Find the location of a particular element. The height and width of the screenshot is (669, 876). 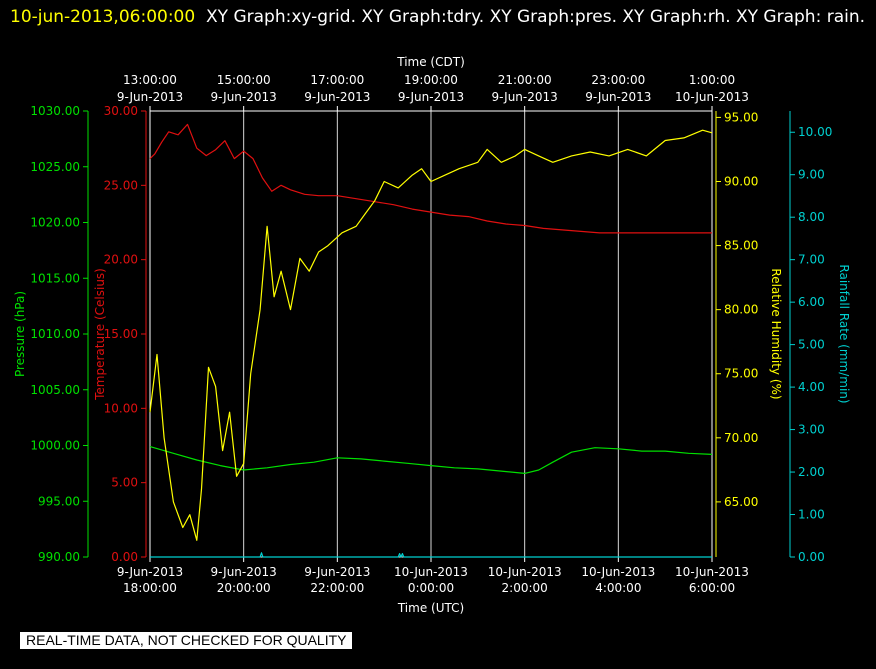

bottom-tick-time: 22:00:00 is located at coordinates (337, 588).